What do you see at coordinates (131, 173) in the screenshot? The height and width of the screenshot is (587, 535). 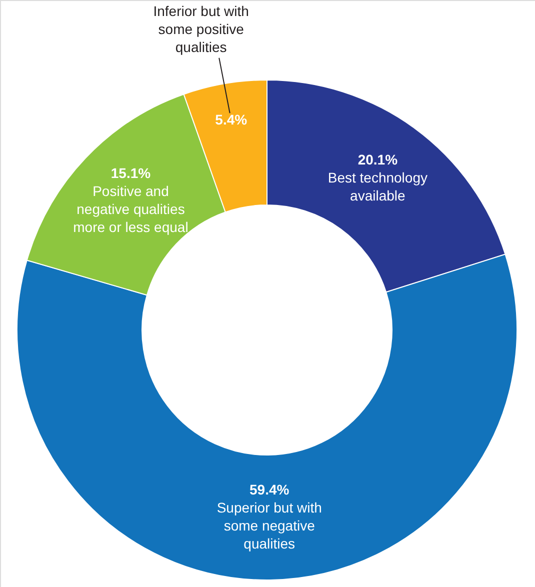 I see `data-label: 15.1%` at bounding box center [131, 173].